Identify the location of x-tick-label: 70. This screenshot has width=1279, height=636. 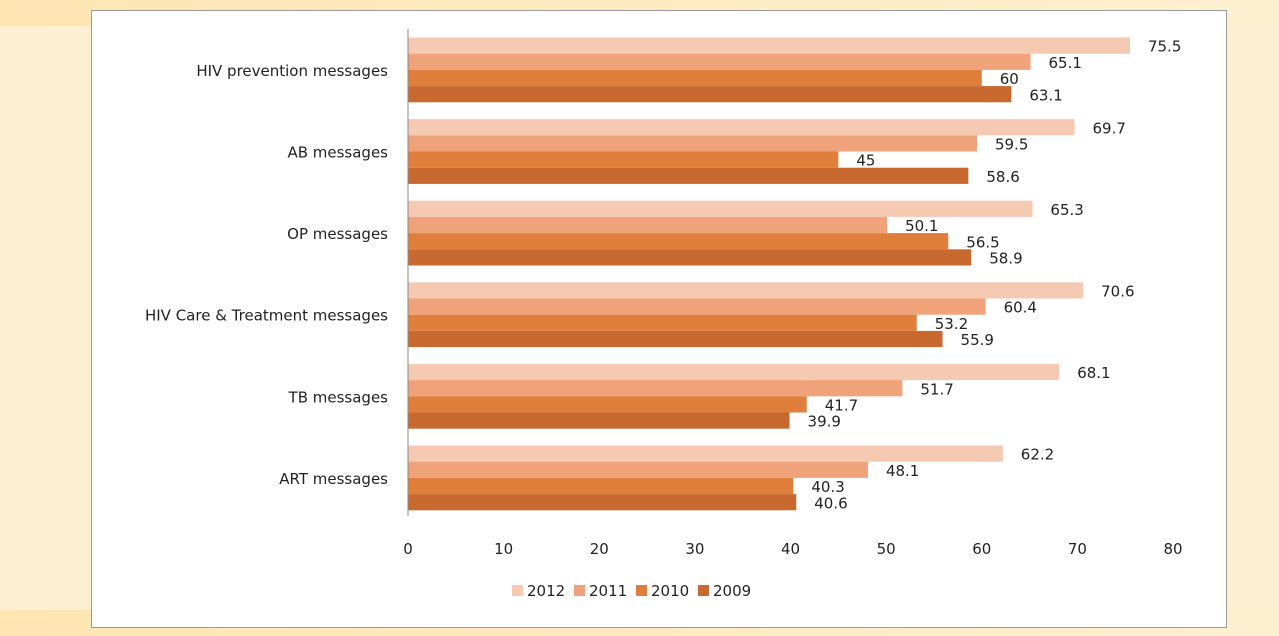
(1077, 549).